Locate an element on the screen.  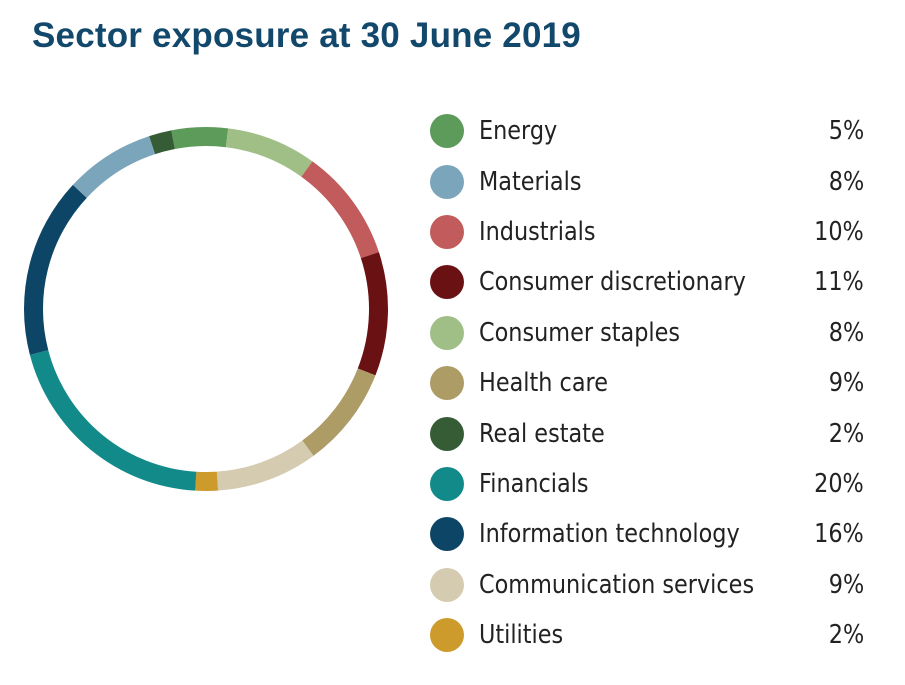
donut-slice-utilities is located at coordinates (207, 481).